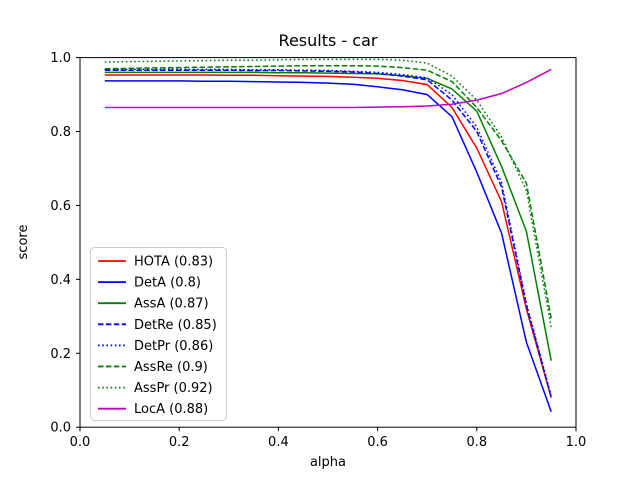  I want to click on x-tick-label: 0.4, so click(278, 442).